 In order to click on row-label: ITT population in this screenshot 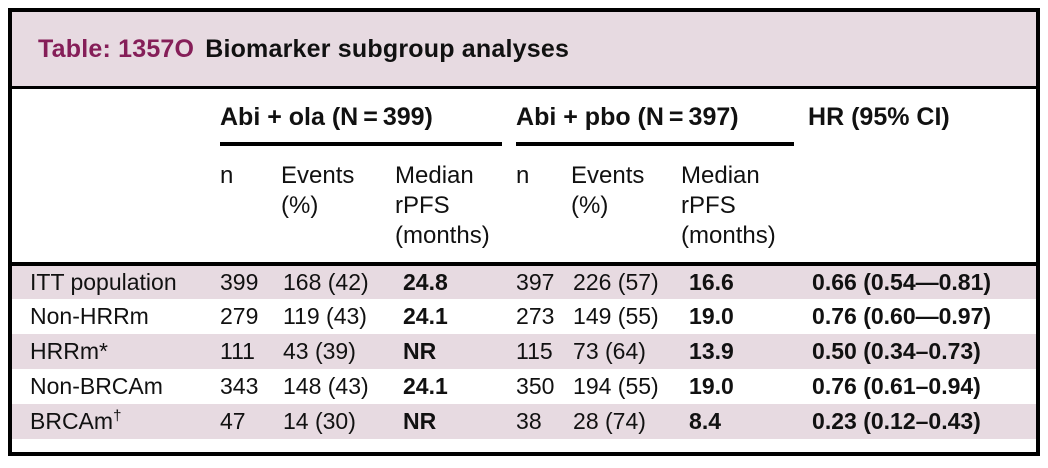, I will do `click(103, 282)`.